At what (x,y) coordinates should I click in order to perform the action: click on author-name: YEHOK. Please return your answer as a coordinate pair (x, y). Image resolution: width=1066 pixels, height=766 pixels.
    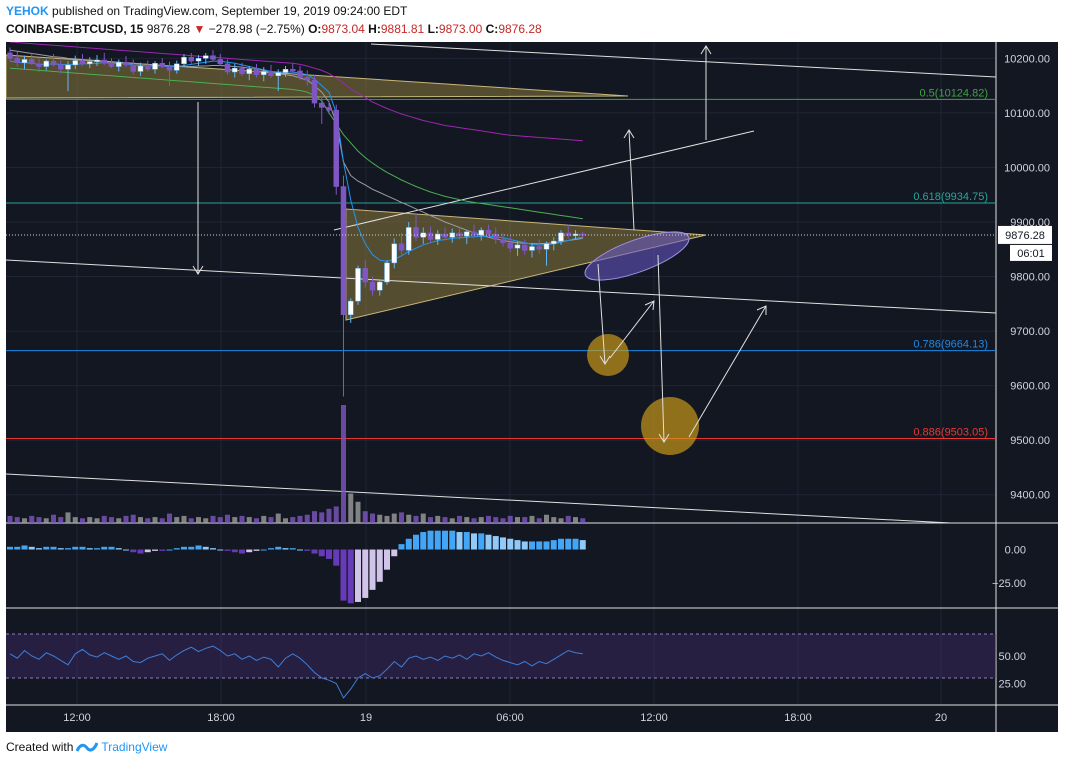
    Looking at the image, I should click on (27, 11).